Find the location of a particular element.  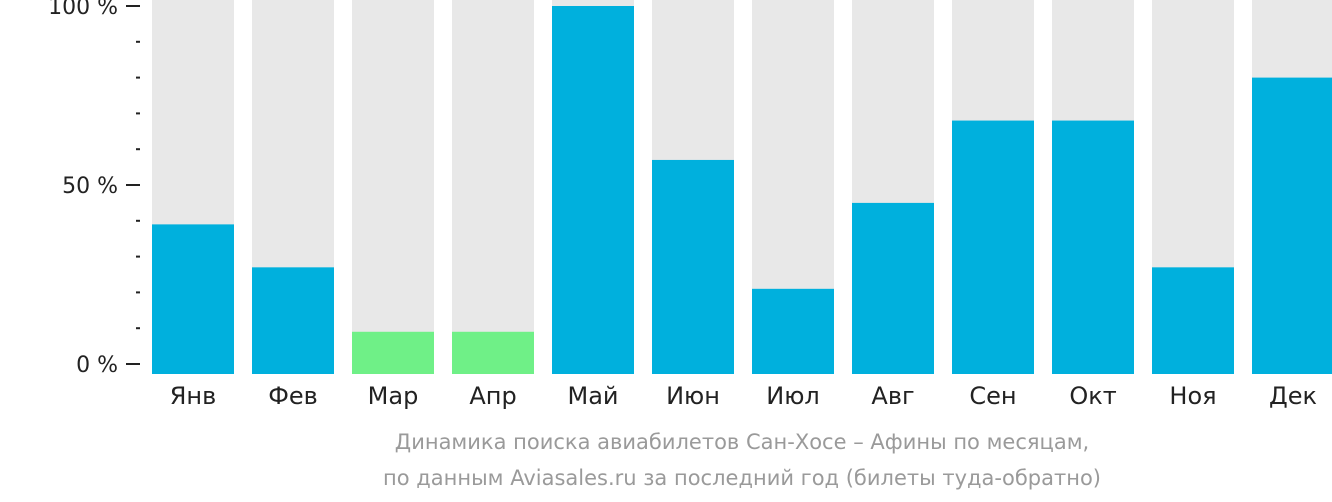

x-tick-label: Июн is located at coordinates (693, 396).